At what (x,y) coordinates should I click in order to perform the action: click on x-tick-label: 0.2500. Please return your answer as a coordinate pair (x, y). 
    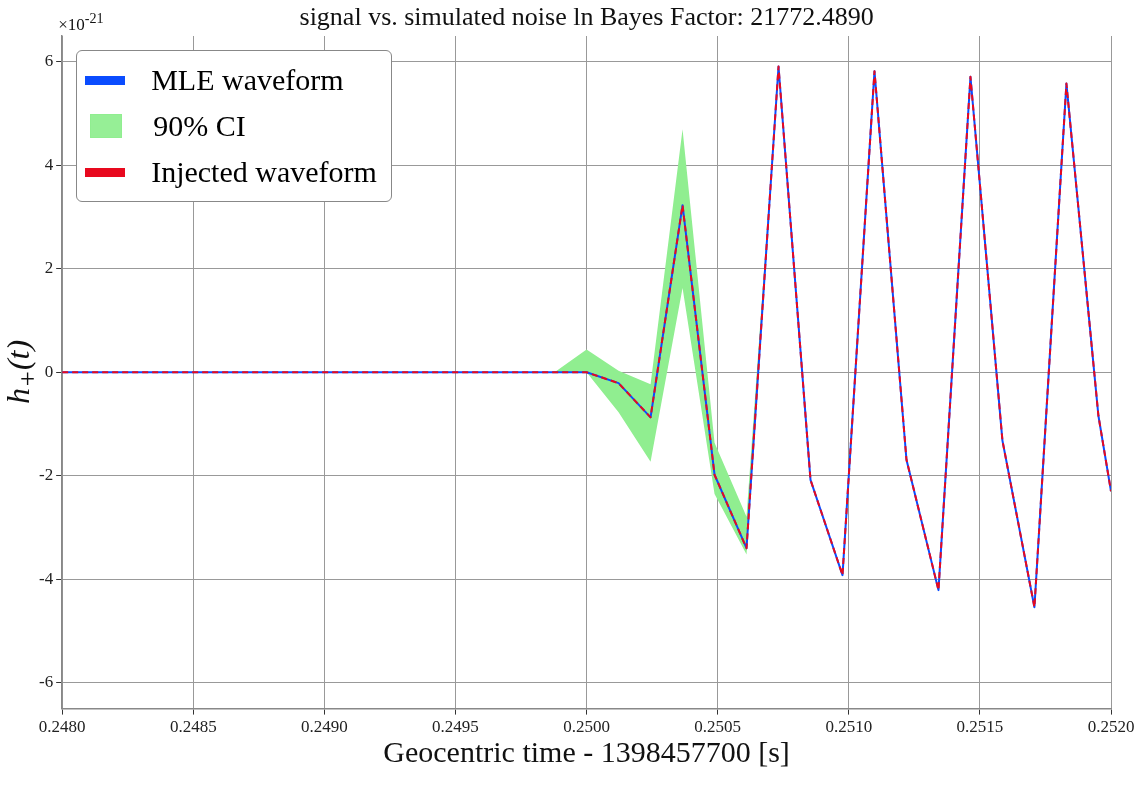
    Looking at the image, I should click on (586, 727).